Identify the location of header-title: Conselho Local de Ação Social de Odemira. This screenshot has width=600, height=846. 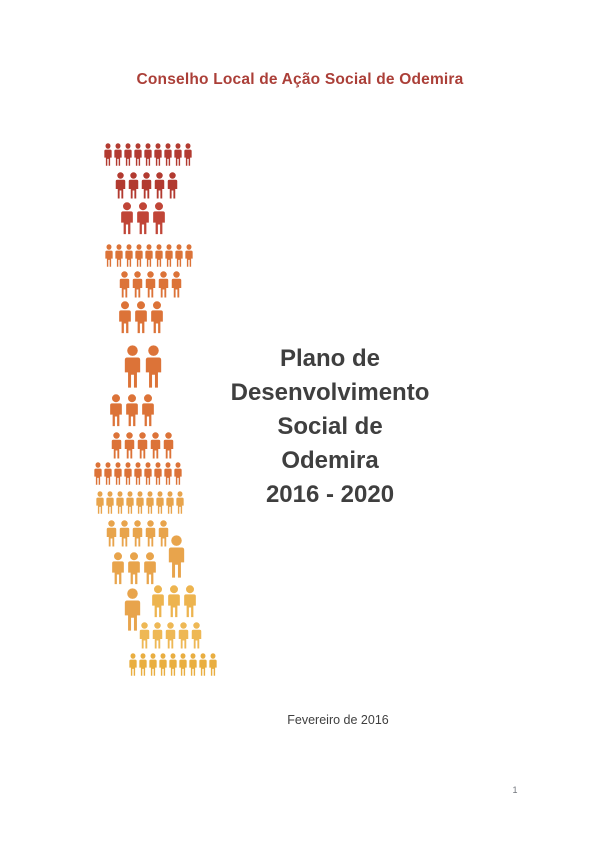
(300, 79).